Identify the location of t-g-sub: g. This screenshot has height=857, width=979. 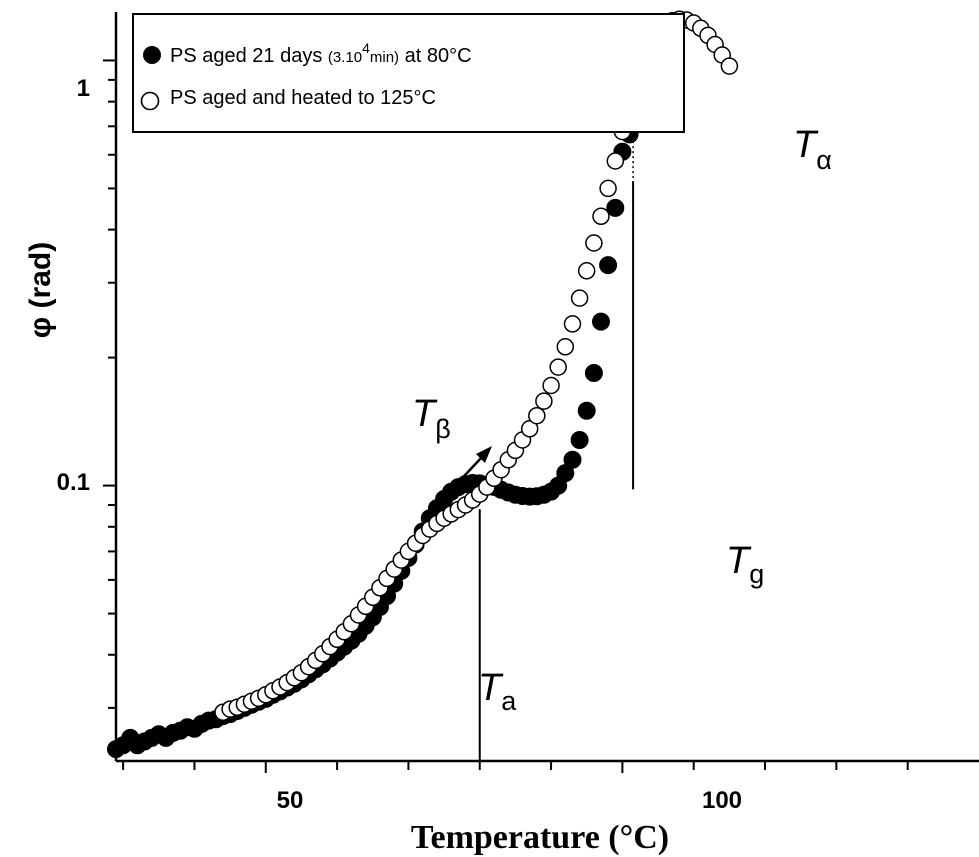
(756, 574).